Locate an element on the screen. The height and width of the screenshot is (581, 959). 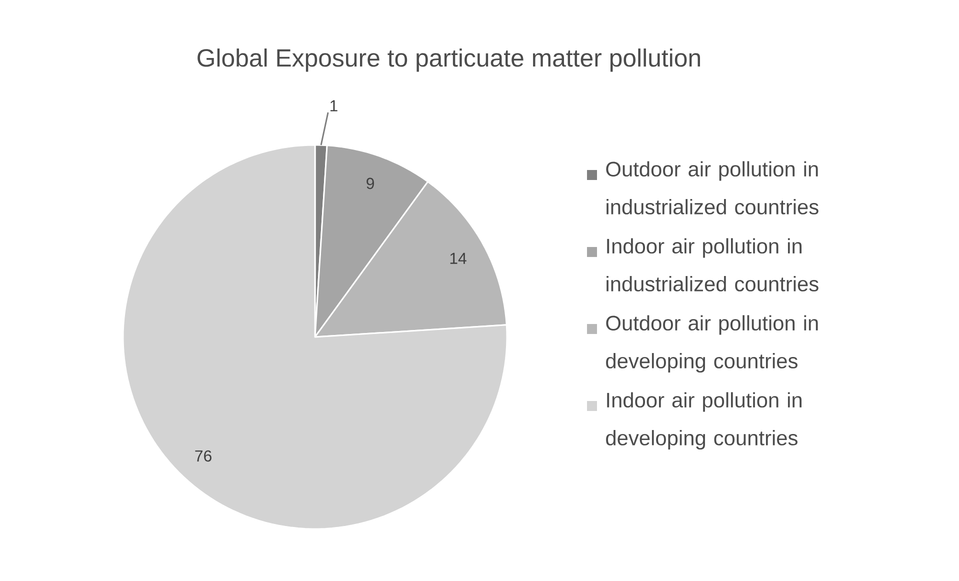
data-label: 9 is located at coordinates (370, 184).